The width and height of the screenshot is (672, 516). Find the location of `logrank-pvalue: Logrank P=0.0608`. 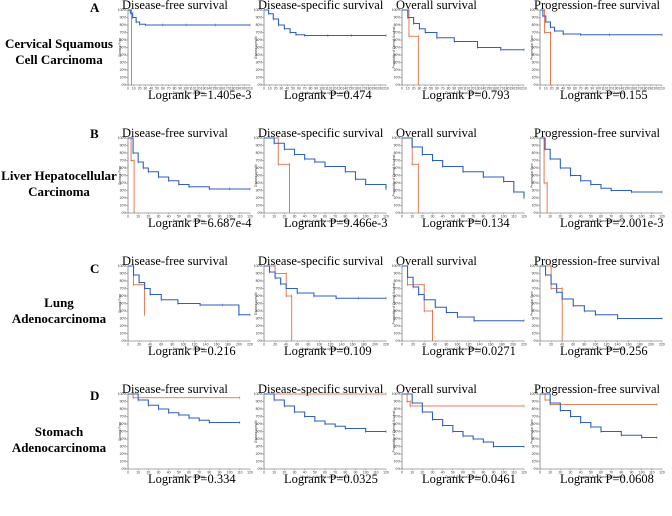

logrank-pvalue: Logrank P=0.0608 is located at coordinates (607, 479).